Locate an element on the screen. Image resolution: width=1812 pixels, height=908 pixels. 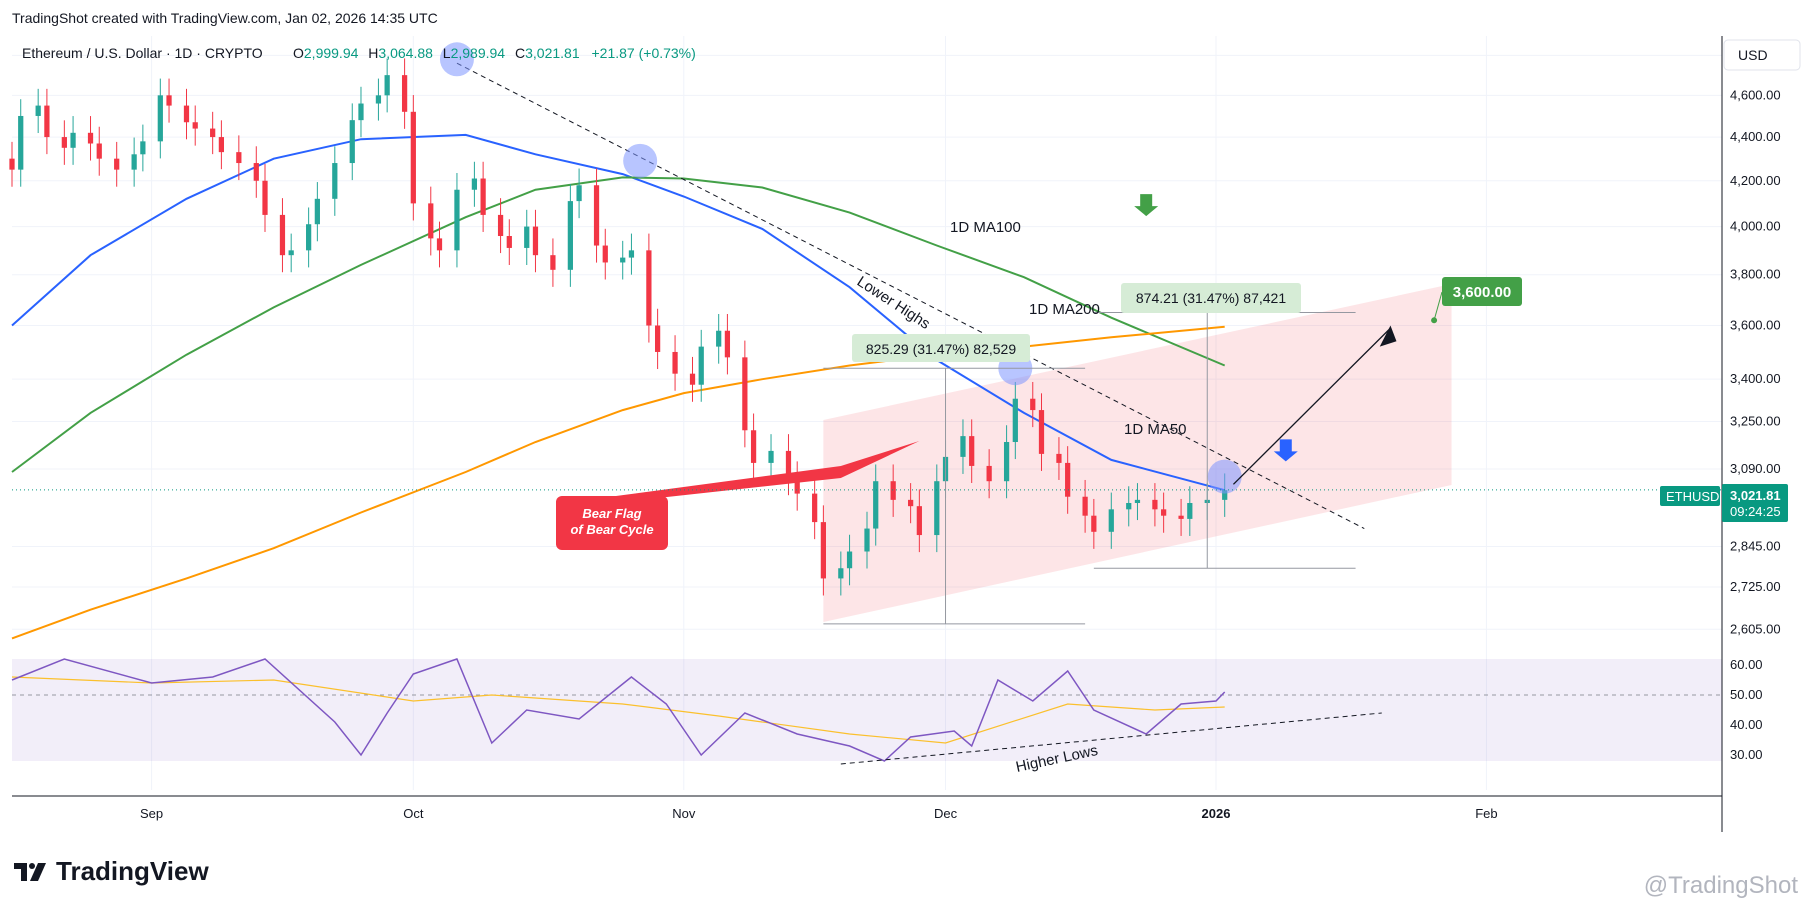
rsi-tick-label: 50.00 is located at coordinates (1746, 694).